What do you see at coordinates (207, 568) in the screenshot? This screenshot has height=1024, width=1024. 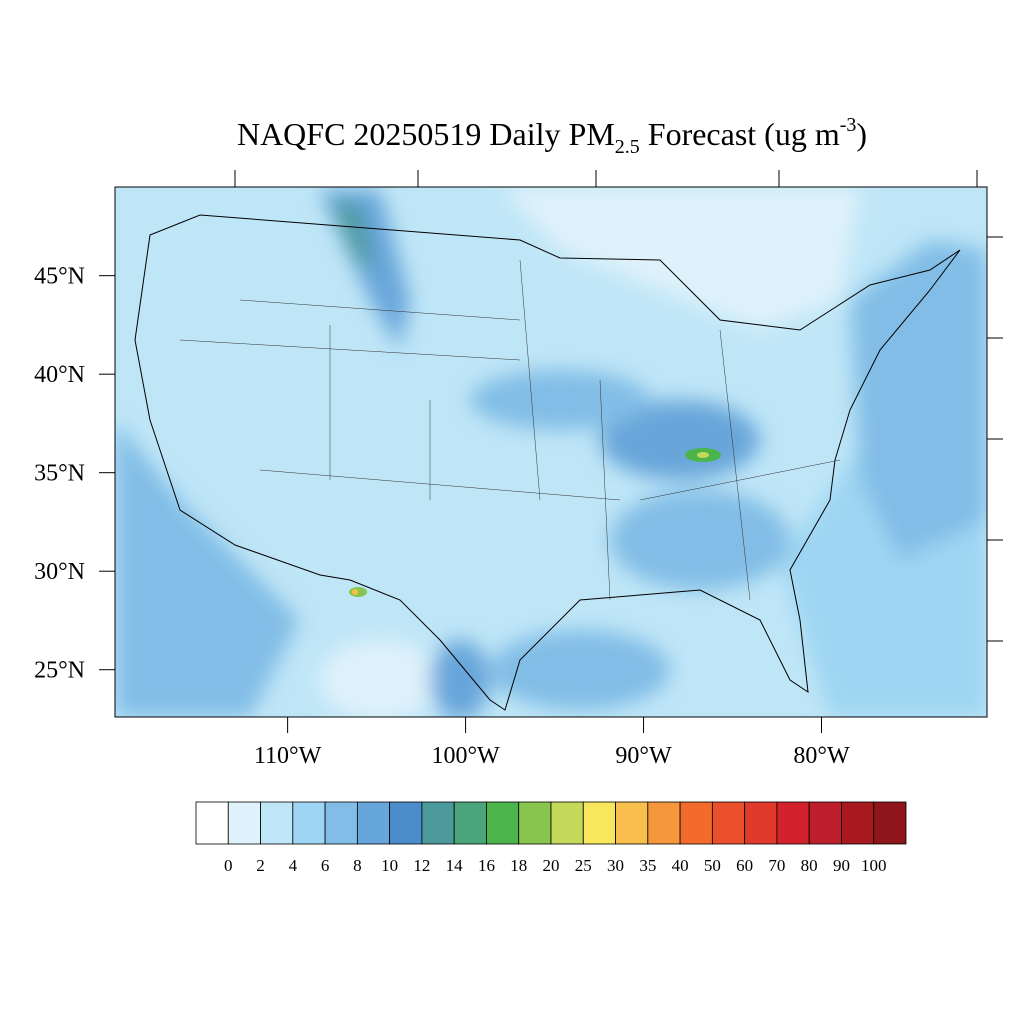 I see `pacific-field` at bounding box center [207, 568].